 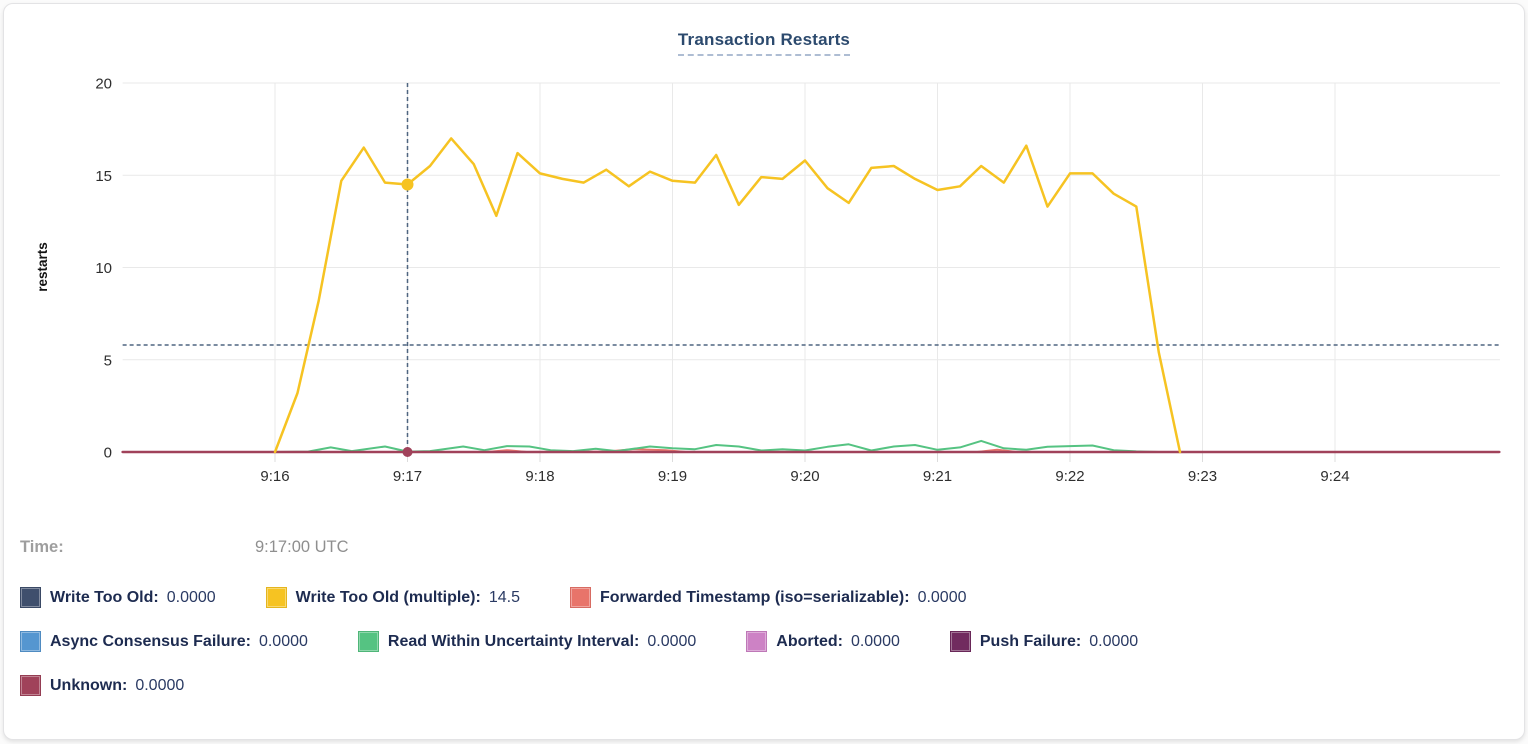 I want to click on legend-label: Aborted:, so click(x=809, y=641).